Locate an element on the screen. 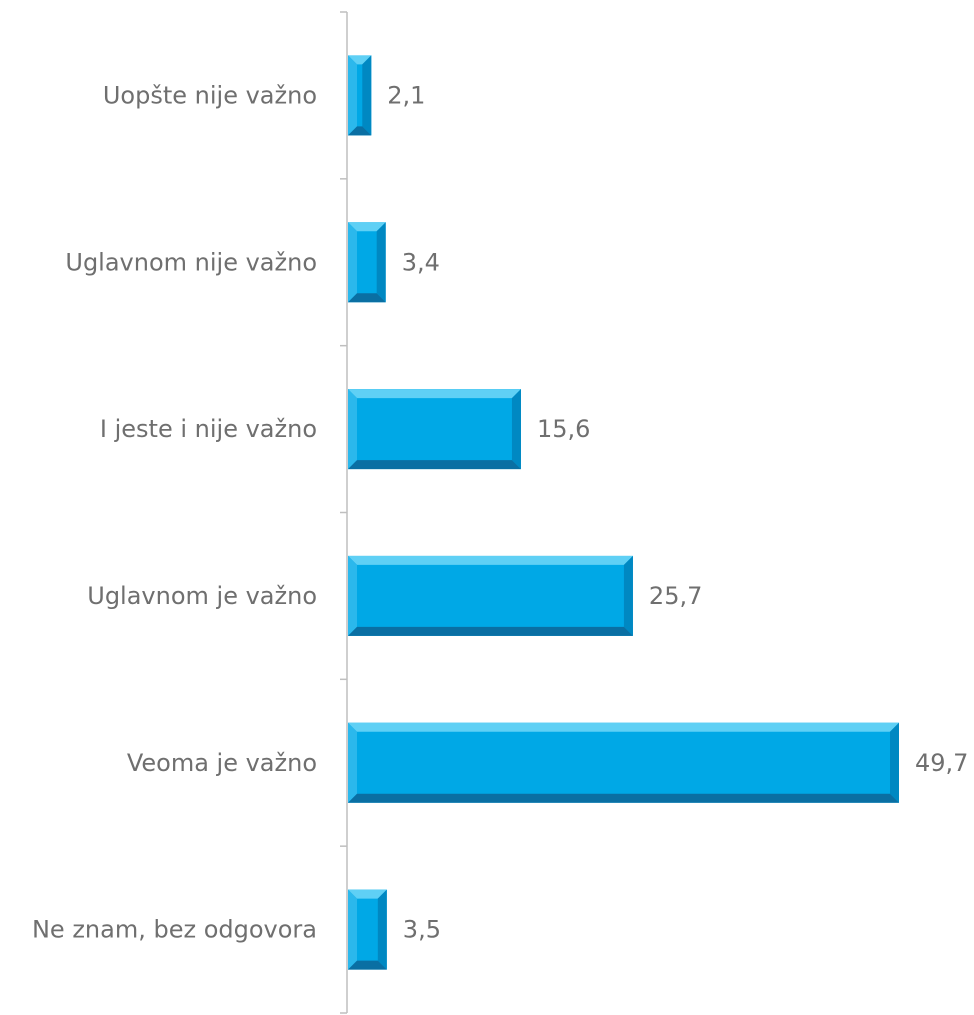 The image size is (974, 1015). category-label: Uglavnom je važno is located at coordinates (202, 596).